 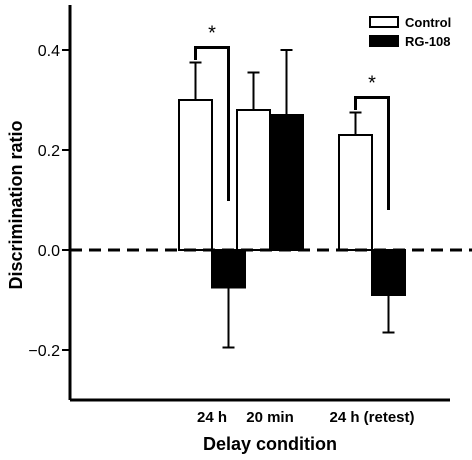 What do you see at coordinates (384, 41) in the screenshot?
I see `legend-swatch-rg108` at bounding box center [384, 41].